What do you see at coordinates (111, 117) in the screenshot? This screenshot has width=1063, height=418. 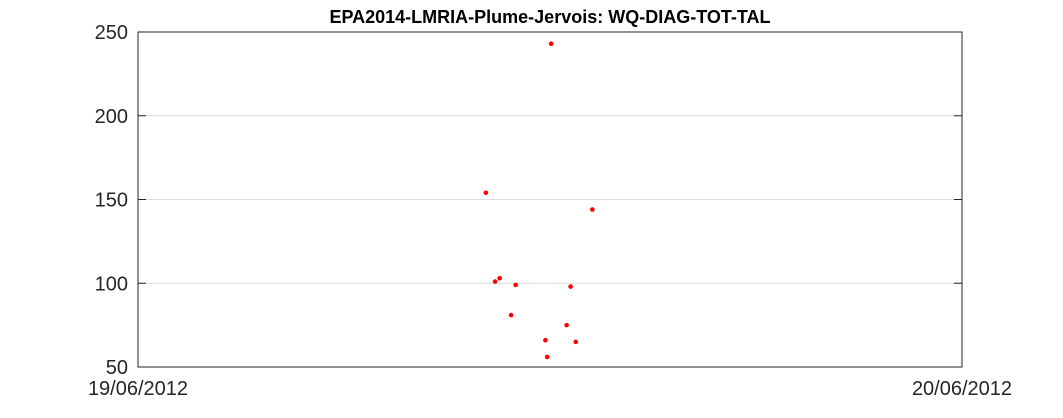 I see `y-tick-label: 200` at bounding box center [111, 117].